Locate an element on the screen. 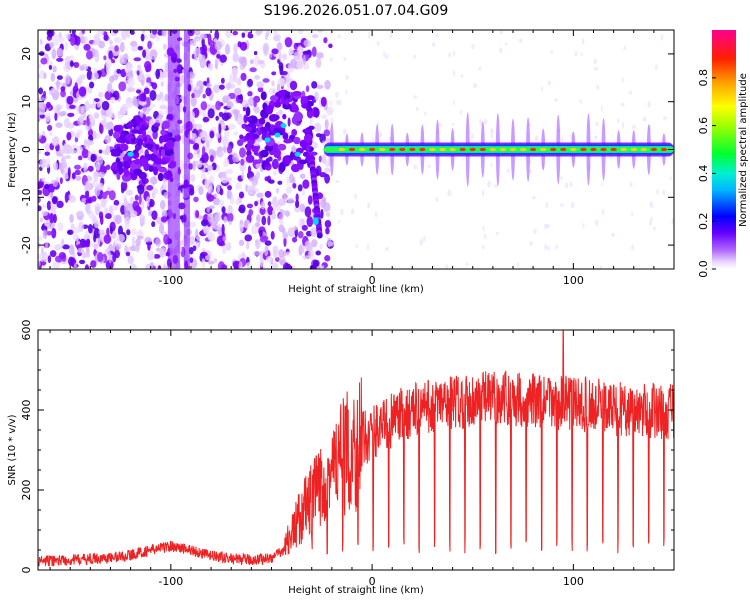 The height and width of the screenshot is (600, 750). colorbar-gradient is located at coordinates (724, 149).